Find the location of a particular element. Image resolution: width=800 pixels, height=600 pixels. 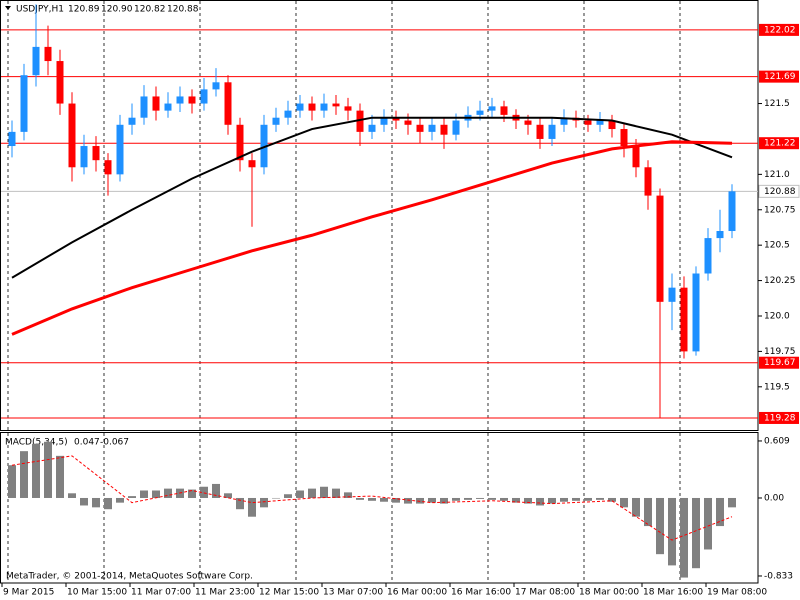

x-tick-label: 10 Mar 15:00 is located at coordinates (97, 593).